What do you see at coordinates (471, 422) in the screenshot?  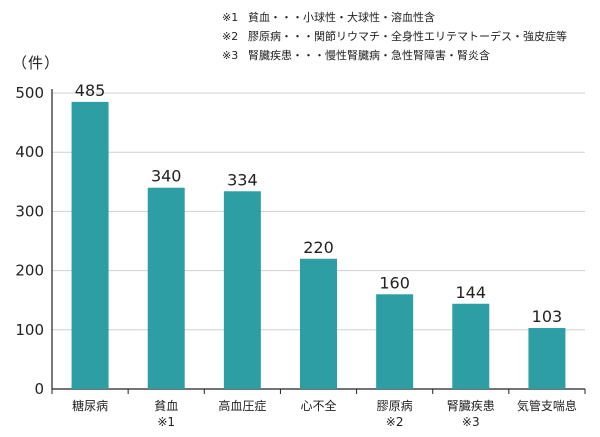 I see `x-tick-note: ※3` at bounding box center [471, 422].